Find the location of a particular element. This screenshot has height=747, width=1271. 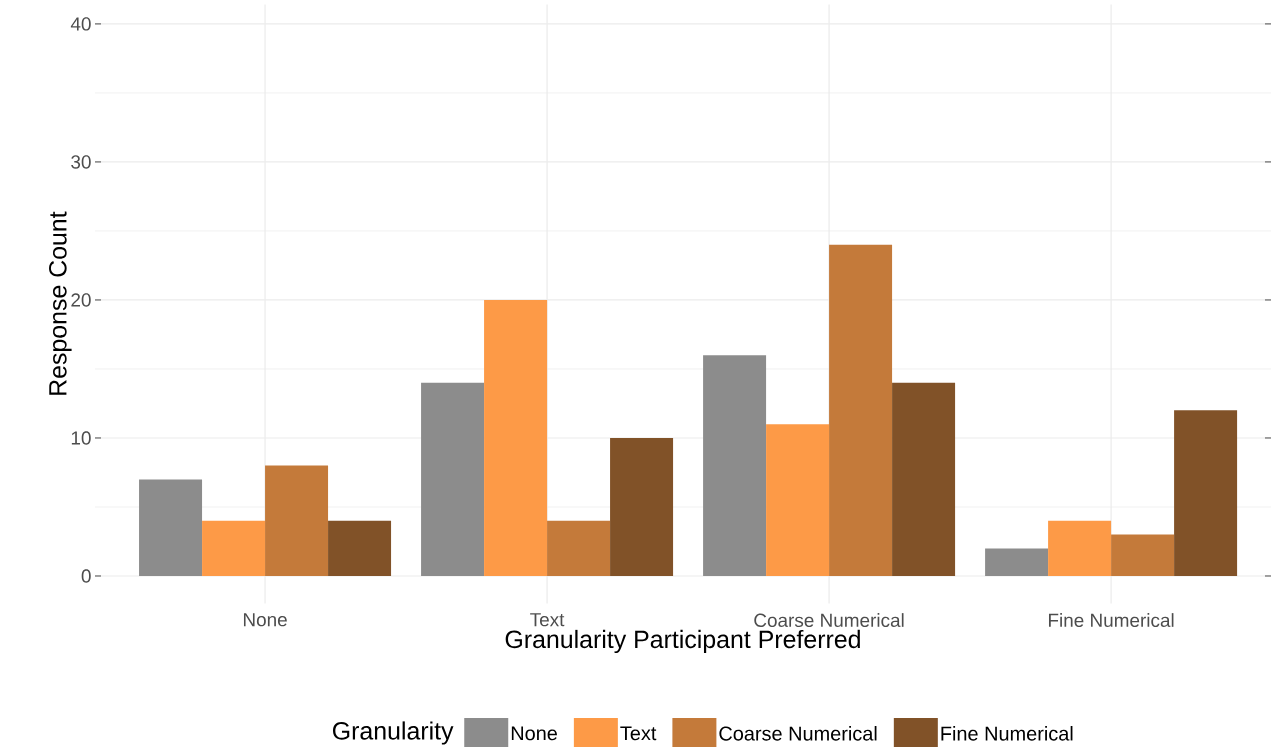

legend-title: Granularity is located at coordinates (393, 733).